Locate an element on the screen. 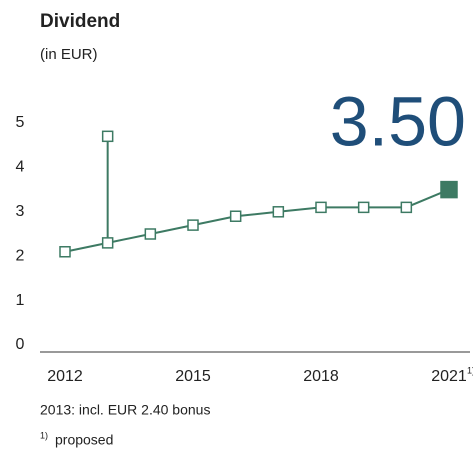  x-tick-label: 2015 is located at coordinates (193, 376).